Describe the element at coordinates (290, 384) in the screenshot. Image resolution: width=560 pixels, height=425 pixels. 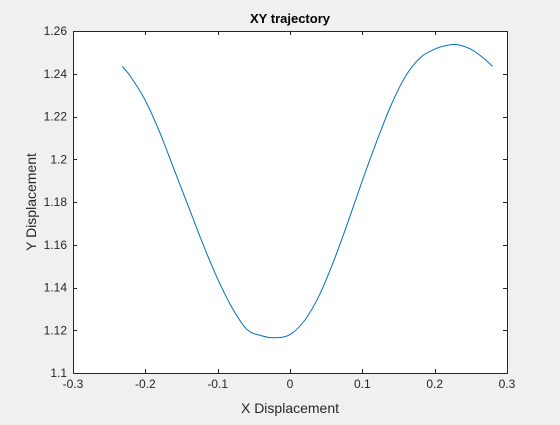
I see `x-tick-label: 0` at that location.